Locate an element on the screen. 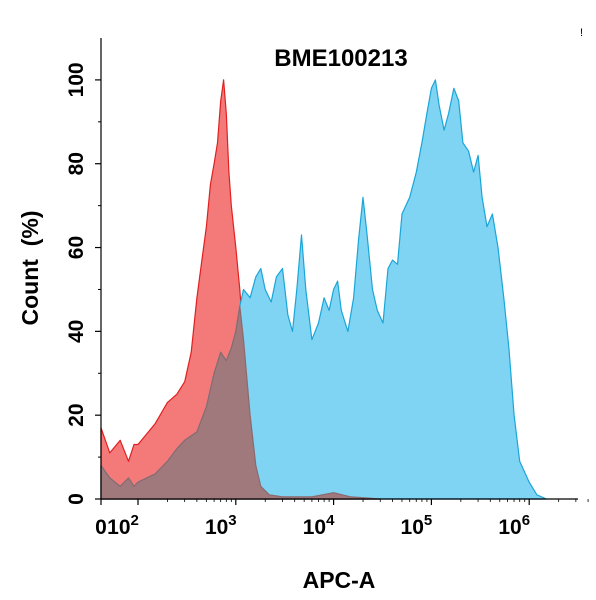  y-tick-label: 40 is located at coordinates (76, 331).